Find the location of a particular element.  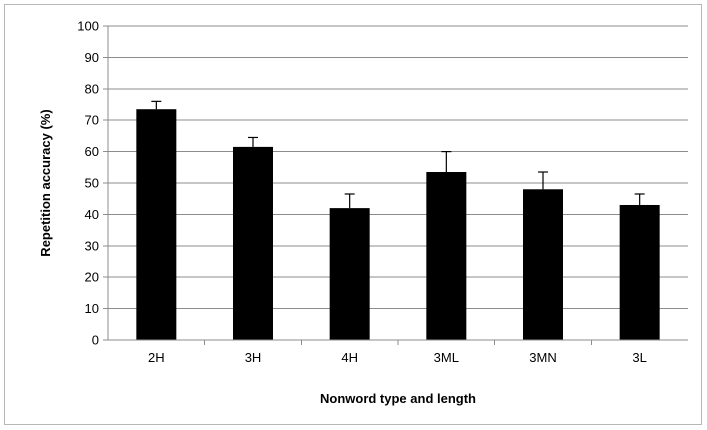

x-tick-label: 3ML is located at coordinates (446, 357).